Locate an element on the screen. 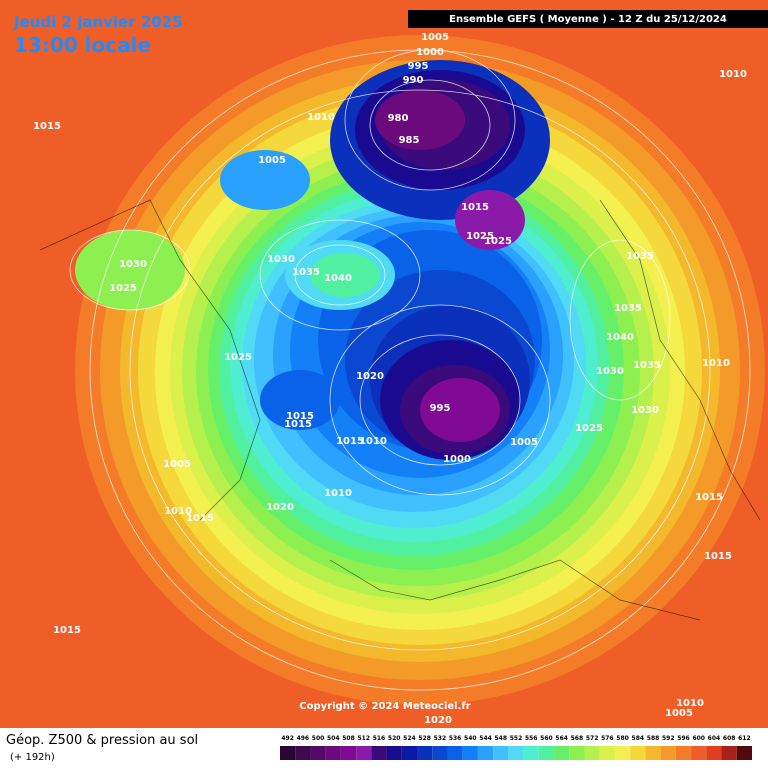 This screenshot has width=768, height=772. colorbar-label: 500 is located at coordinates (318, 738).